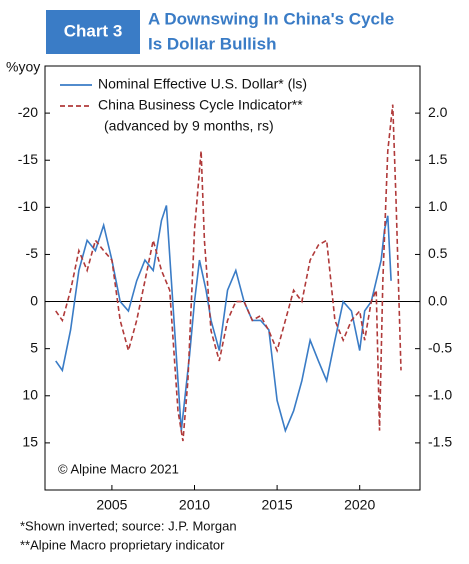 Image resolution: width=469 pixels, height=564 pixels. What do you see at coordinates (34, 347) in the screenshot?
I see `y-tick-label: 5` at bounding box center [34, 347].